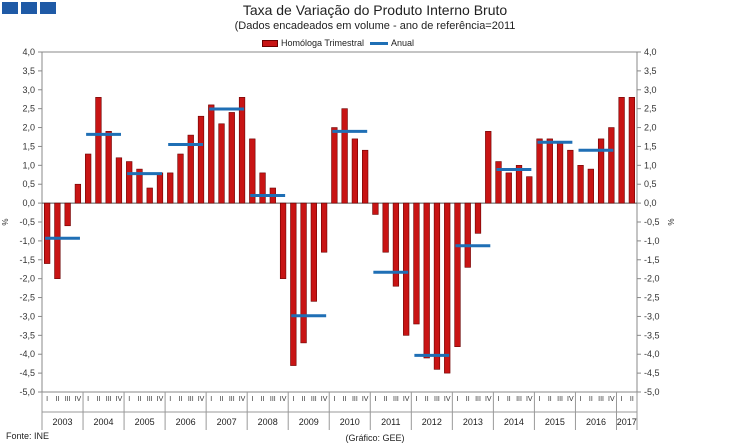 The image size is (750, 445). I want to click on year-label: 2012, so click(432, 422).